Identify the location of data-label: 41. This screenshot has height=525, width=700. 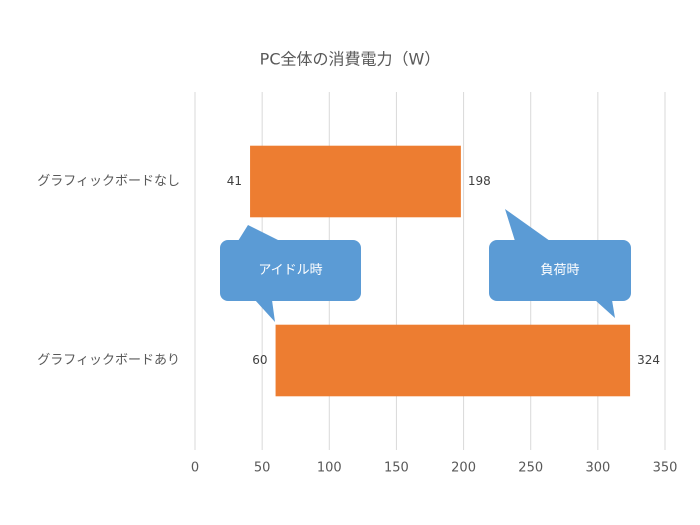
(234, 181).